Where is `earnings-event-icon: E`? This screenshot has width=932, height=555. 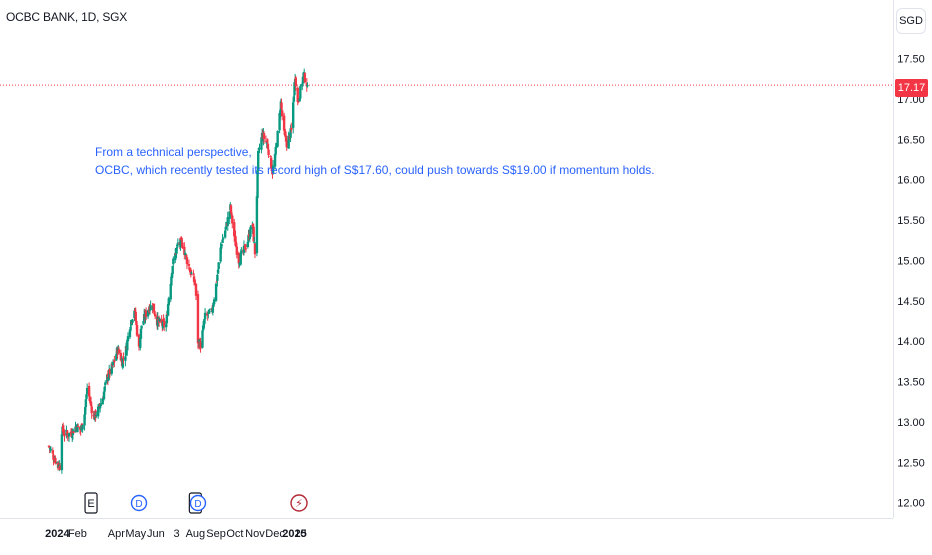
earnings-event-icon: E is located at coordinates (91, 503).